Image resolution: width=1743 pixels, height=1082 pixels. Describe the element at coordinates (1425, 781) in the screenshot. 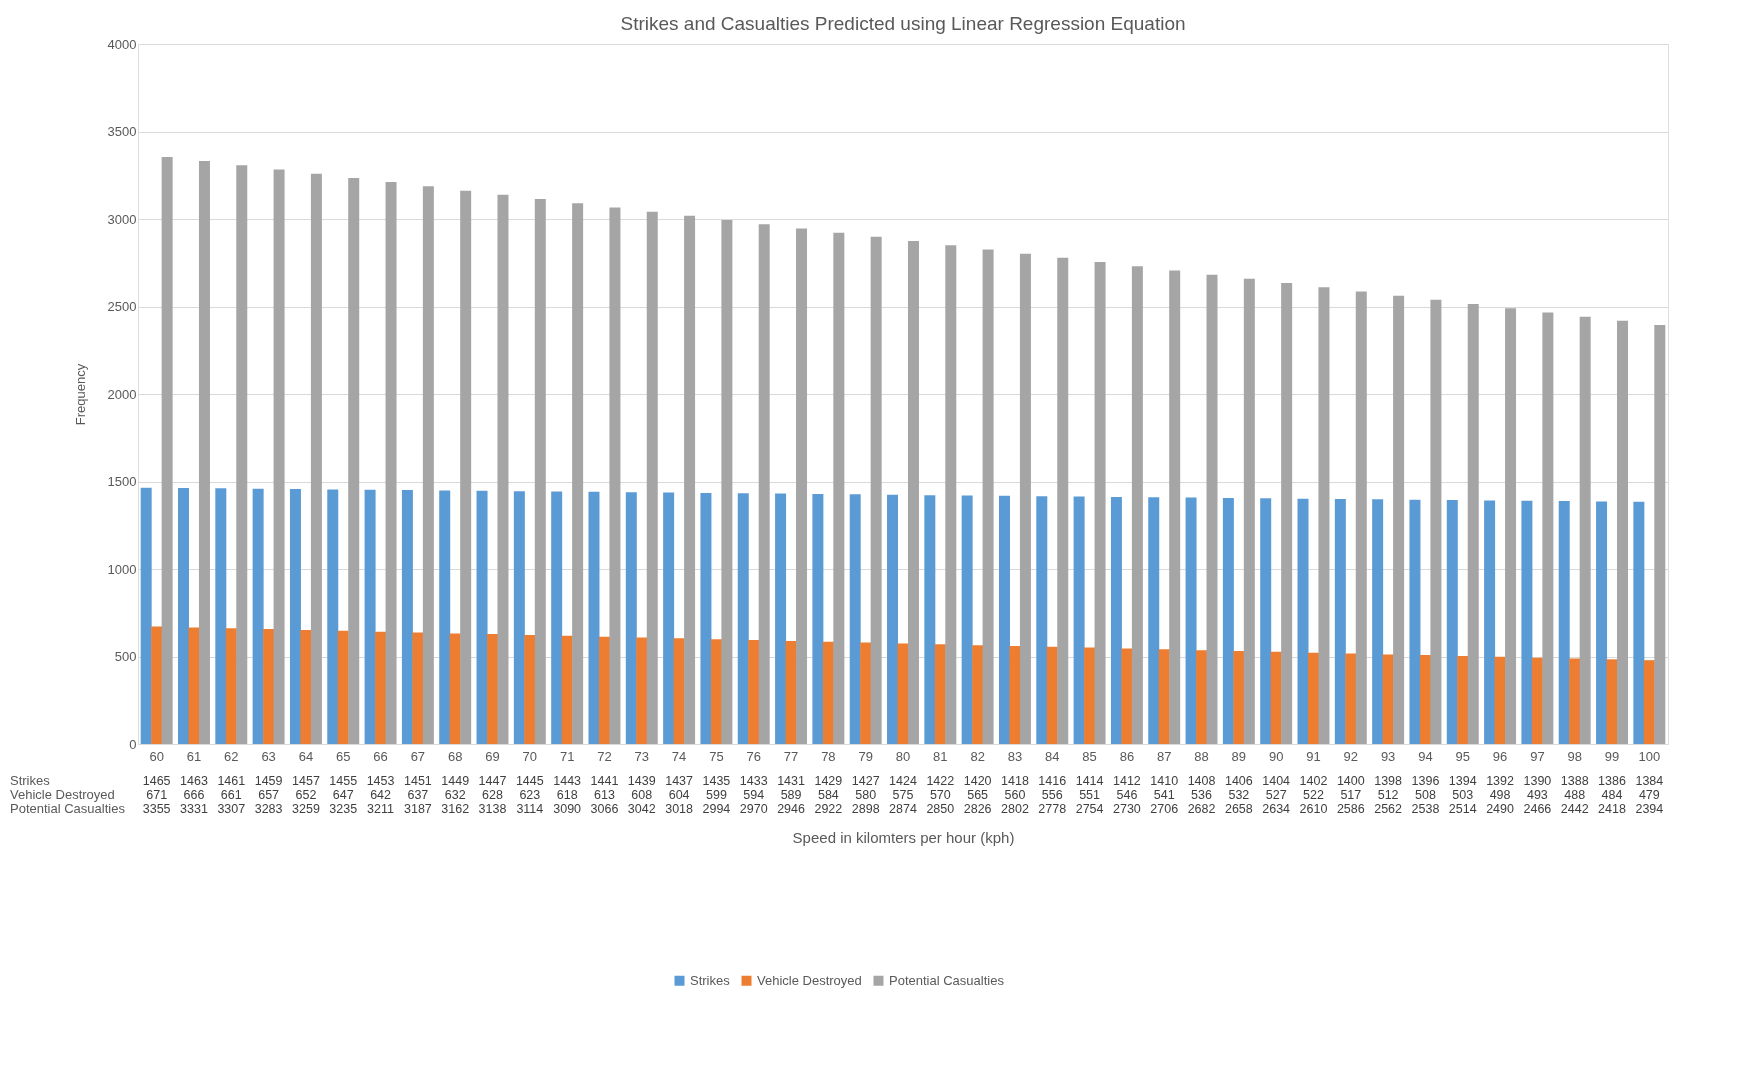

I see `data-label: 1396` at that location.